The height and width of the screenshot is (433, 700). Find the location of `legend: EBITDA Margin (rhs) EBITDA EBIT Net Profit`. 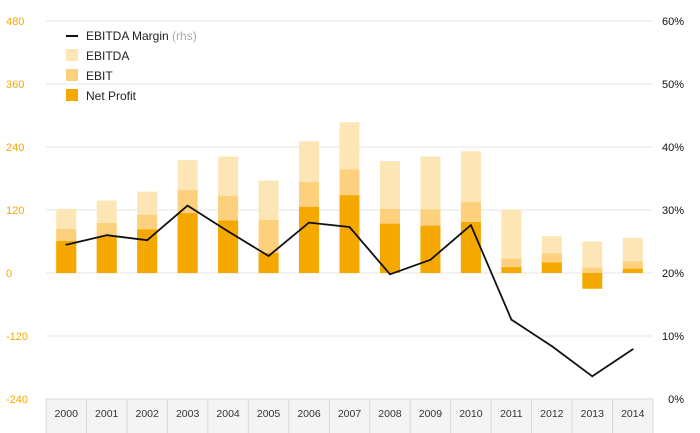

legend: EBITDA Margin (rhs) EBITDA EBIT Net Profit is located at coordinates (131, 66).